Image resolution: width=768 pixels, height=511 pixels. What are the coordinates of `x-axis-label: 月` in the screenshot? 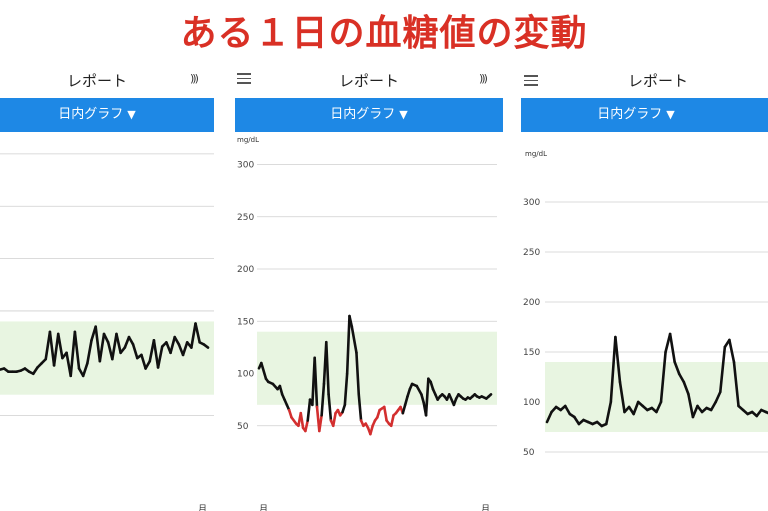 It's located at (203, 508).